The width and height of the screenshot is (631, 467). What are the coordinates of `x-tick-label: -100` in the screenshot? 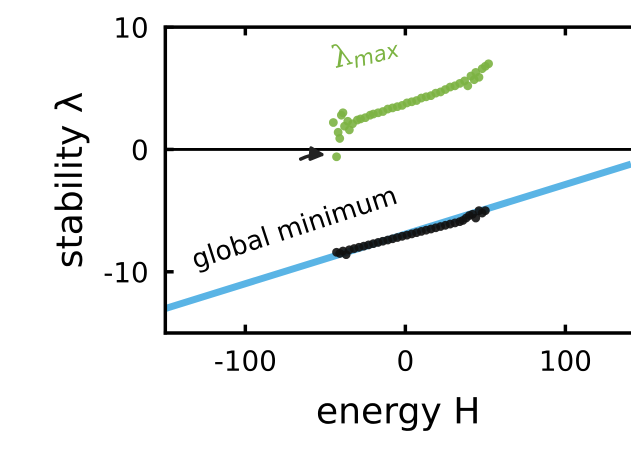 It's located at (245, 361).